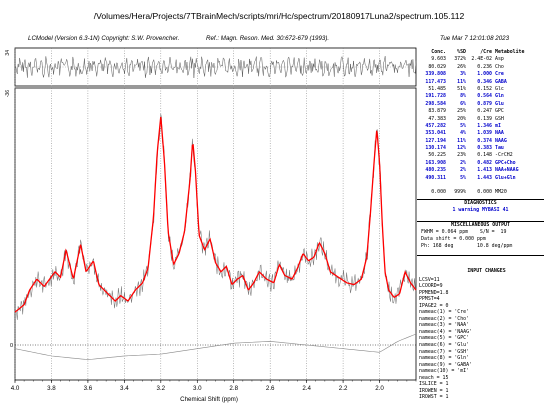 The width and height of the screenshot is (558, 417). Describe the element at coordinates (161, 388) in the screenshot. I see `x-tick-label: 3.2` at that location.